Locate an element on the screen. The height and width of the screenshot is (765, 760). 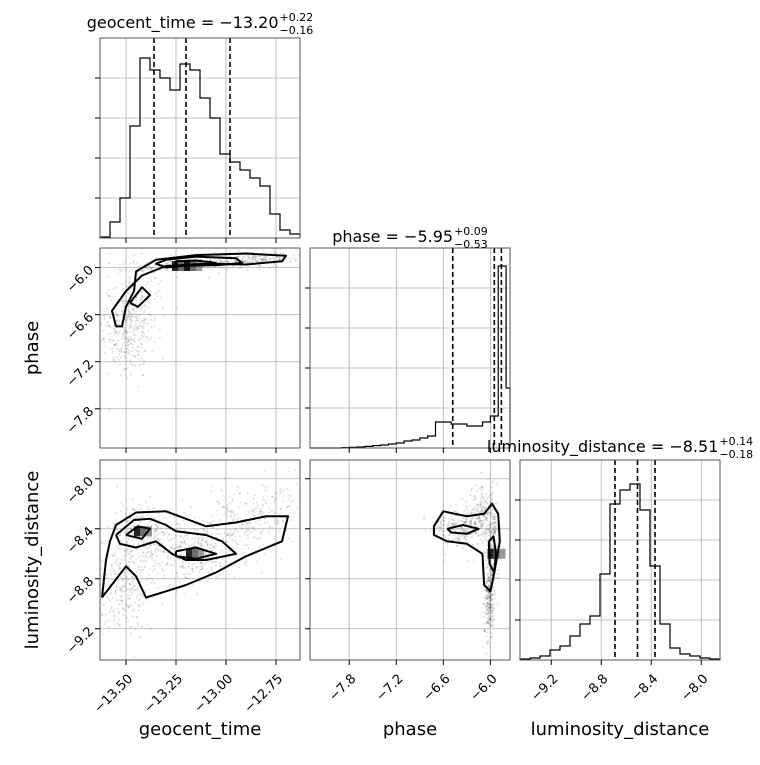
title-upper-error: +0.22 is located at coordinates (297, 17).